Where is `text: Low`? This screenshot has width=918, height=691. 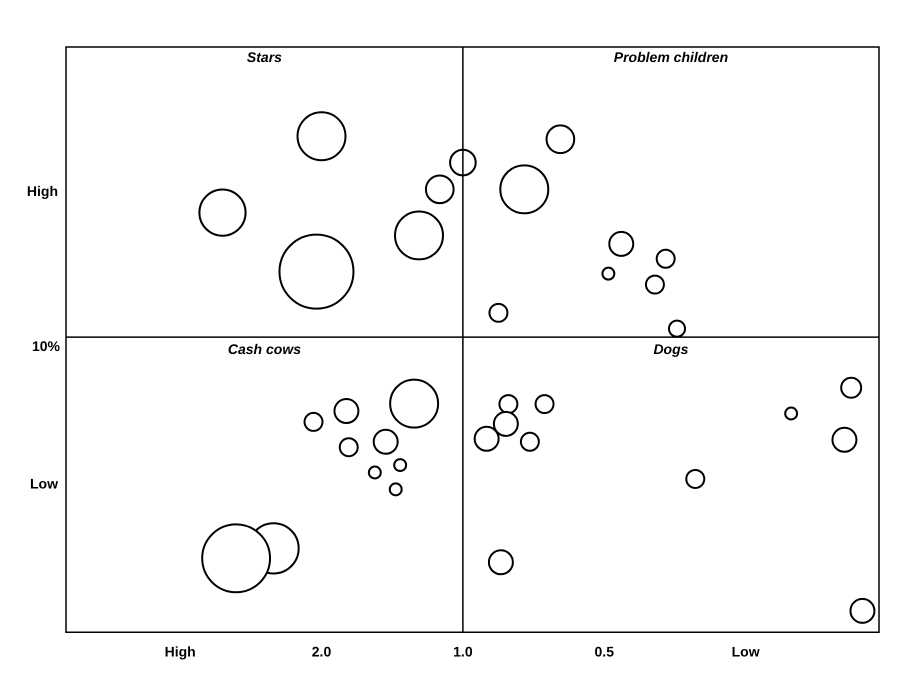
text: Low is located at coordinates (44, 484).